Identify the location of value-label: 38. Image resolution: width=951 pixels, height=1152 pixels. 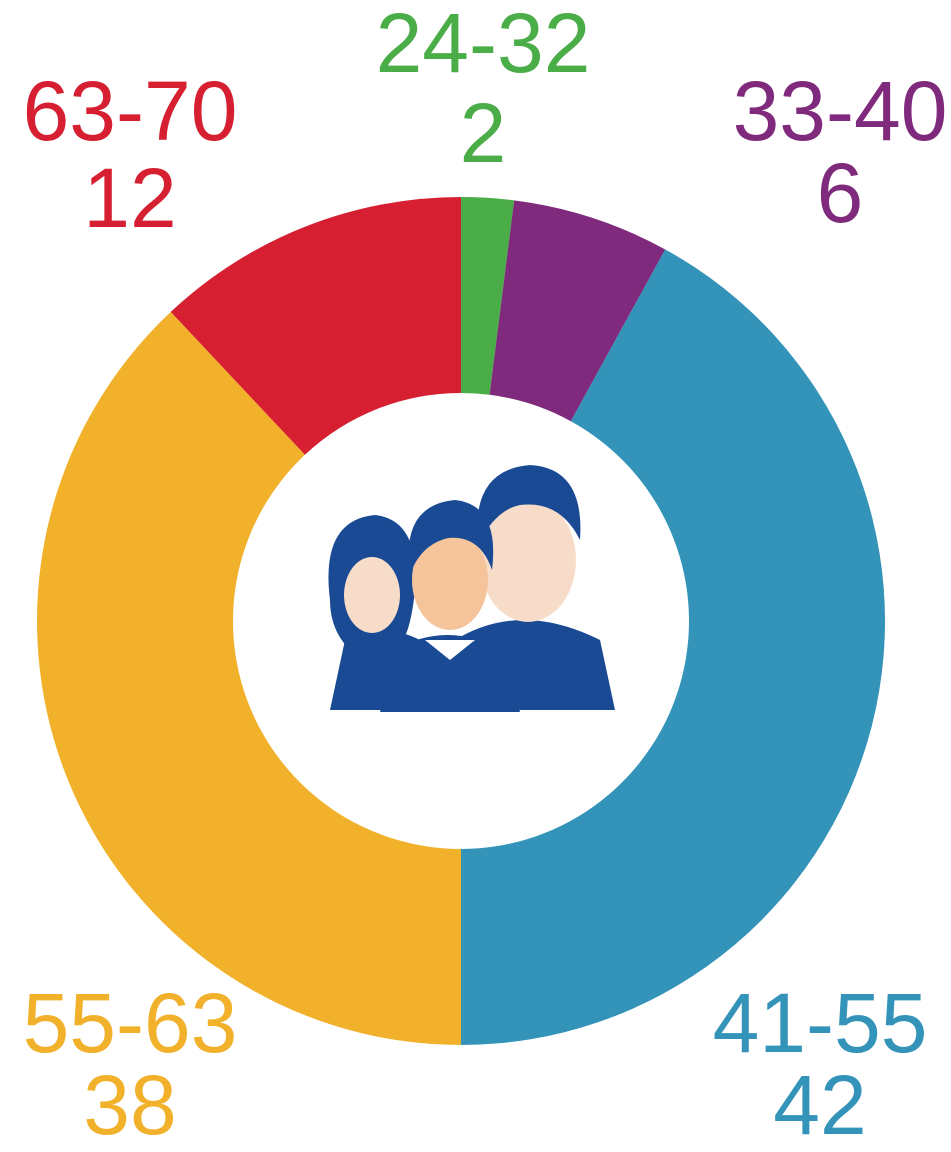
(129, 1105).